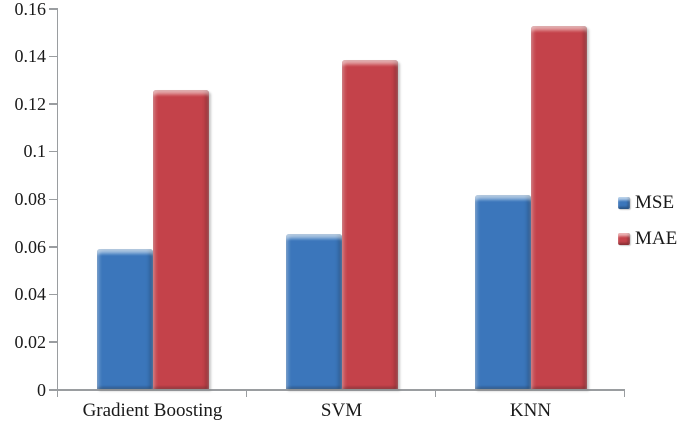 The height and width of the screenshot is (427, 685). I want to click on bar-mse-svm, so click(314, 311).